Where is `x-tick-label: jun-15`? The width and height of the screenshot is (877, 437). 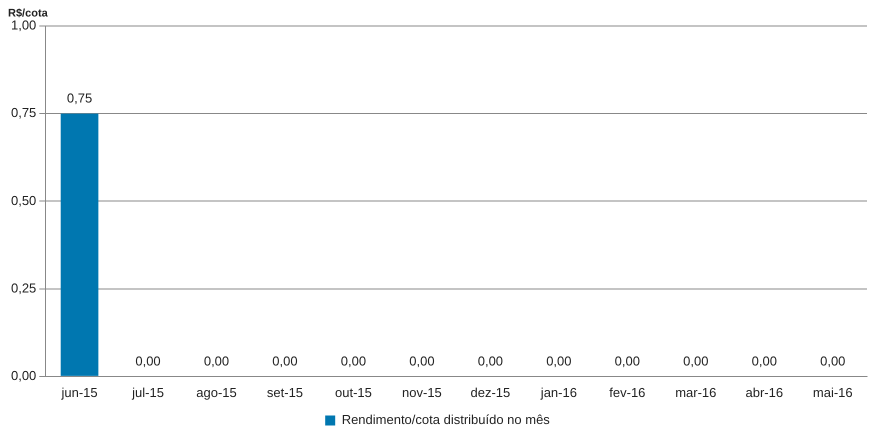 x-tick-label: jun-15 is located at coordinates (79, 392).